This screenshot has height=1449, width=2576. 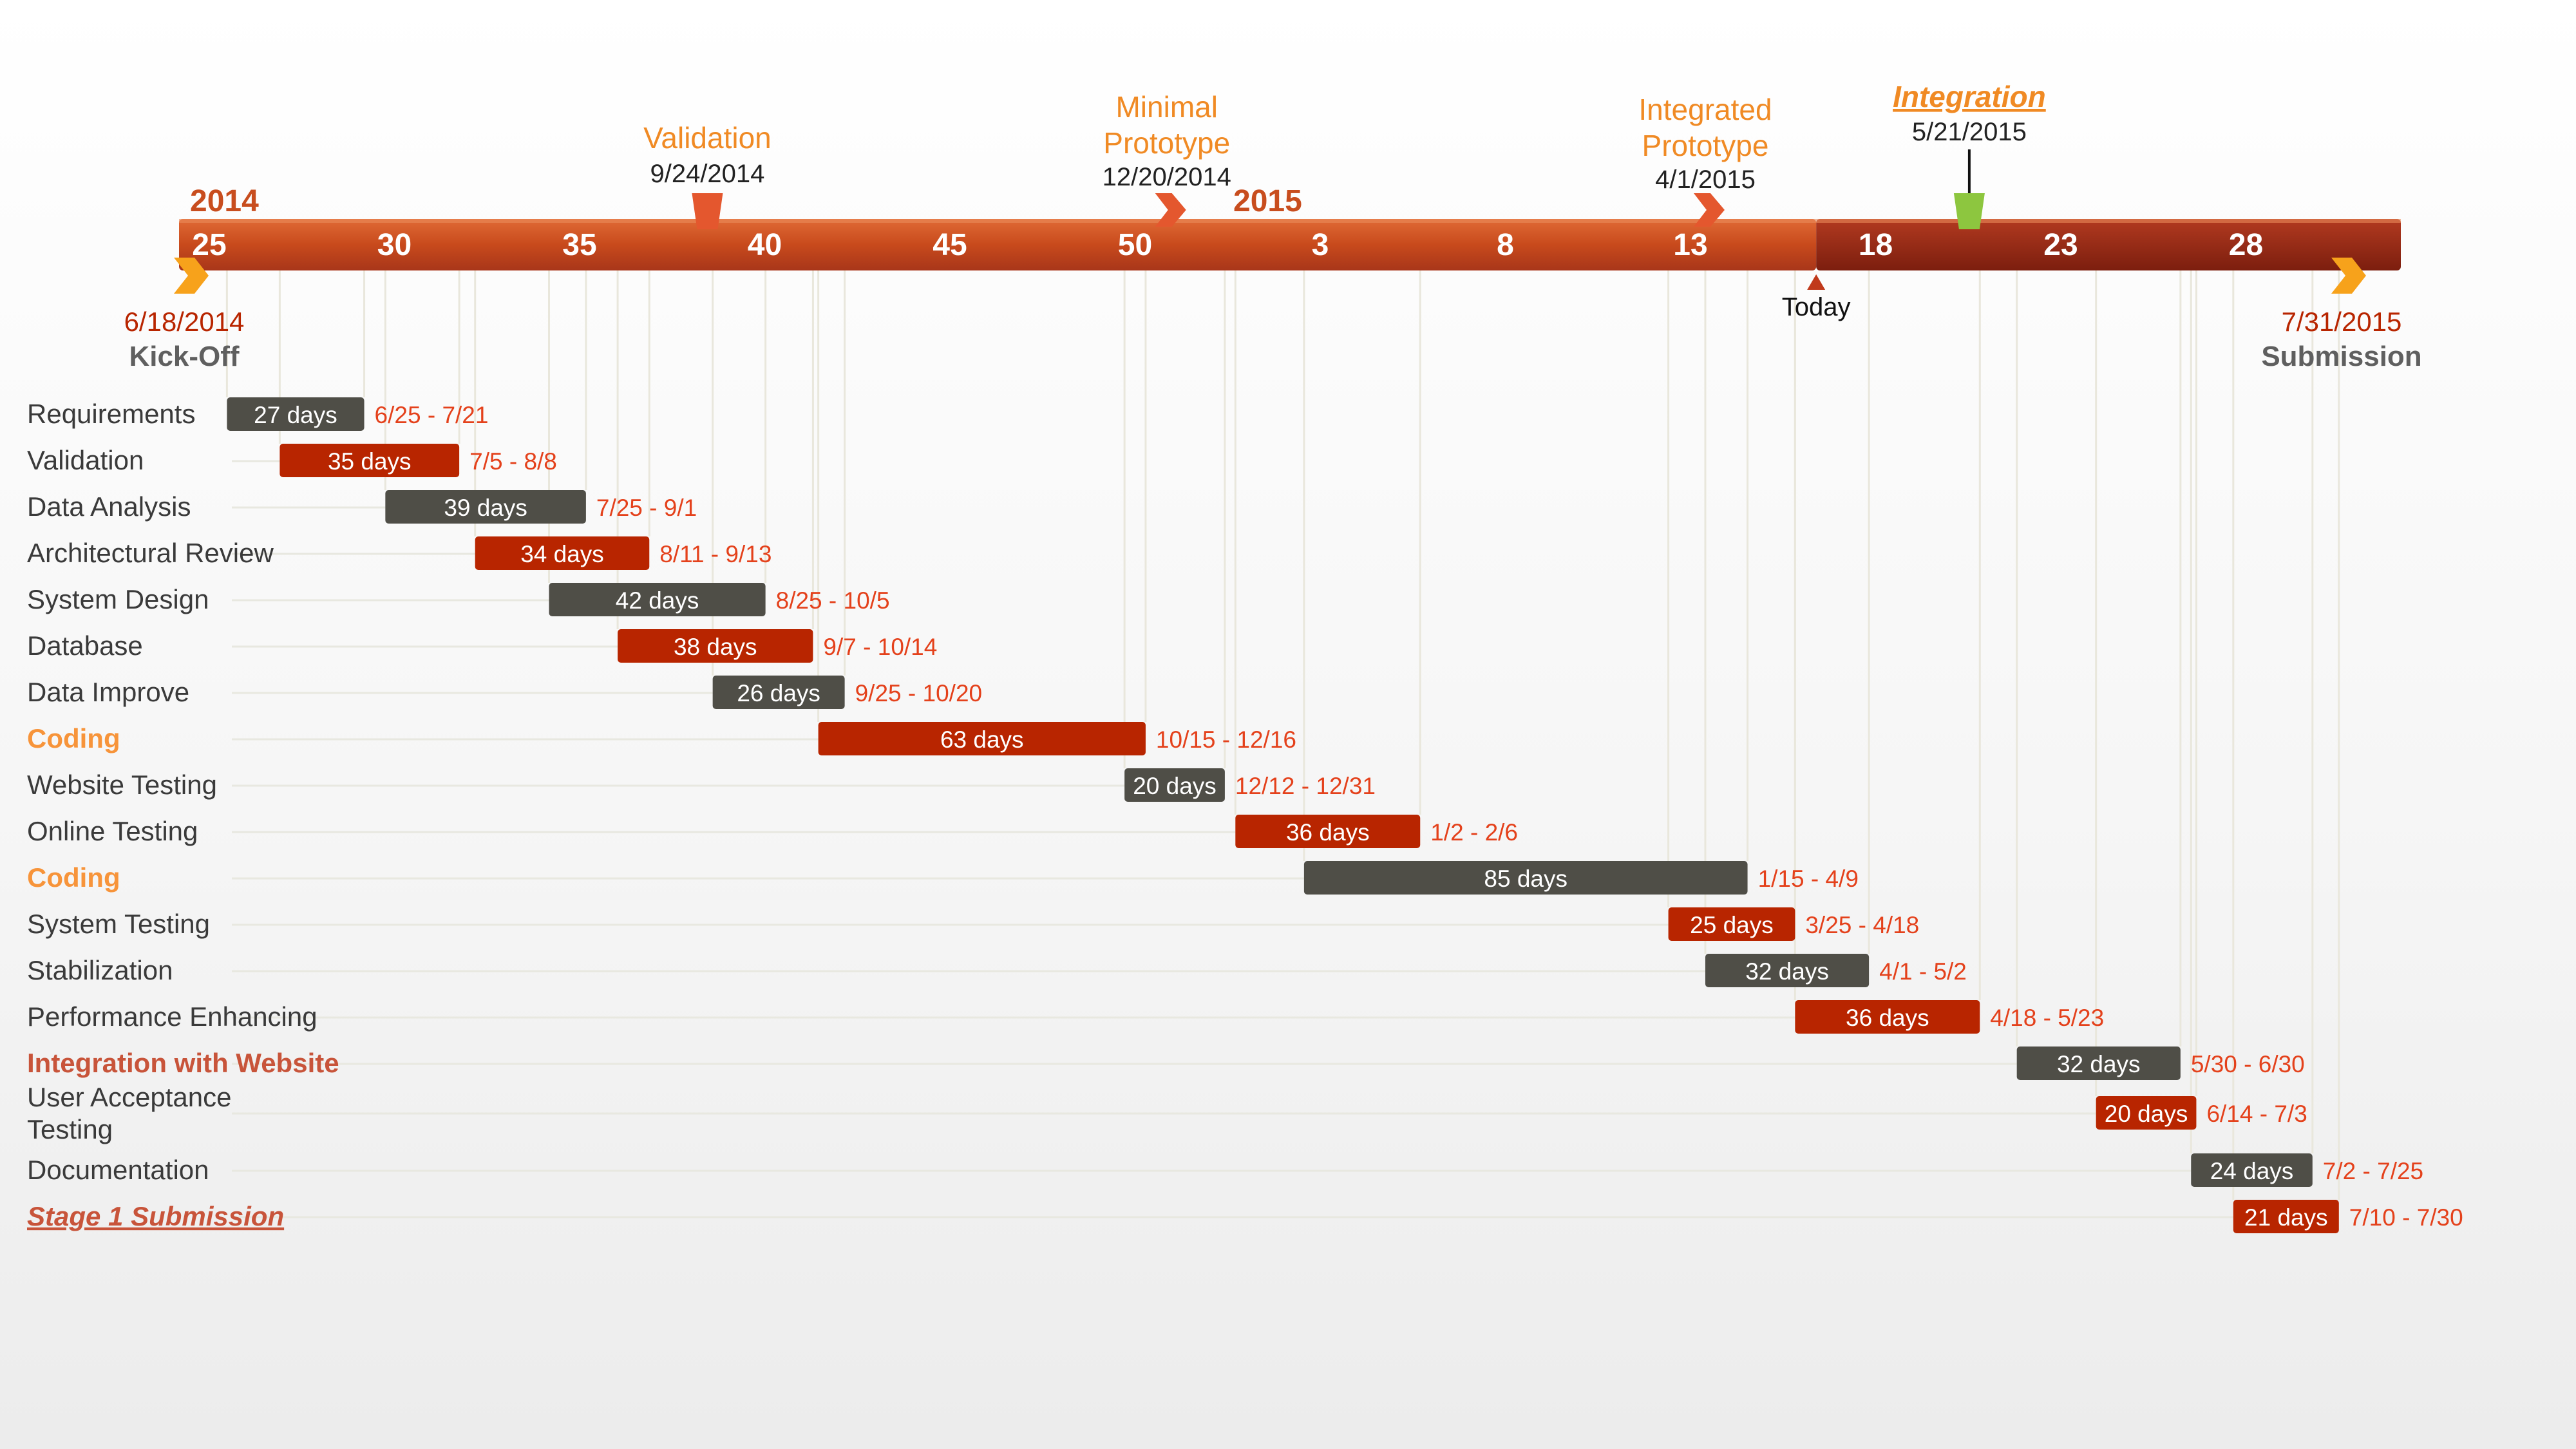 I want to click on task-date-range: 6/14 - 7/3, so click(x=2256, y=1114).